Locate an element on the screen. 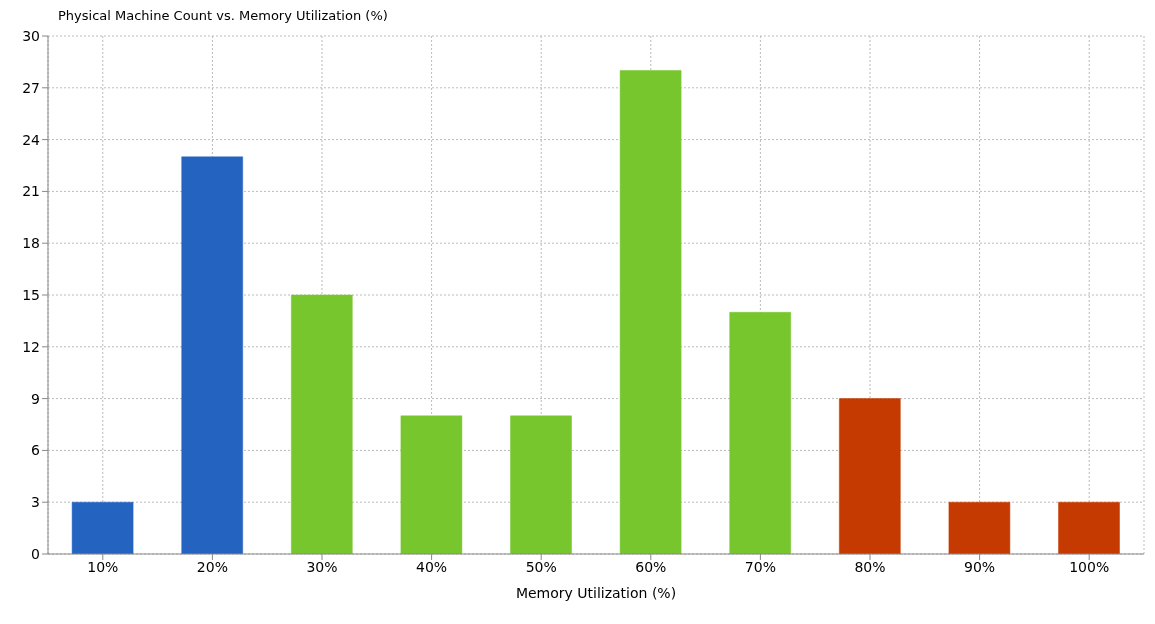 The width and height of the screenshot is (1155, 624). x-tick-label: 50% is located at coordinates (541, 566).